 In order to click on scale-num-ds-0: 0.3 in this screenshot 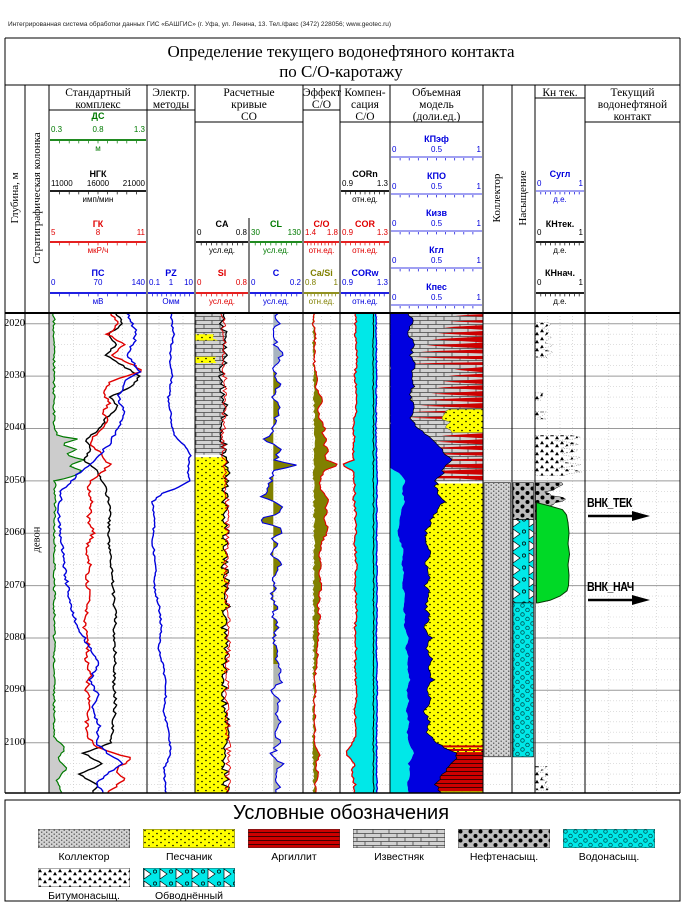, I will do `click(57, 129)`.